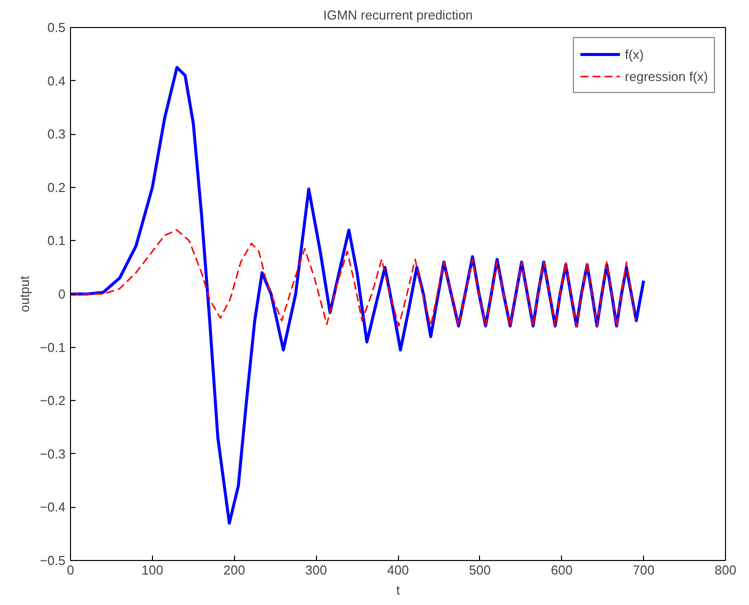 The height and width of the screenshot is (605, 749). What do you see at coordinates (56, 187) in the screenshot?
I see `y-tick-label: 0.2` at bounding box center [56, 187].